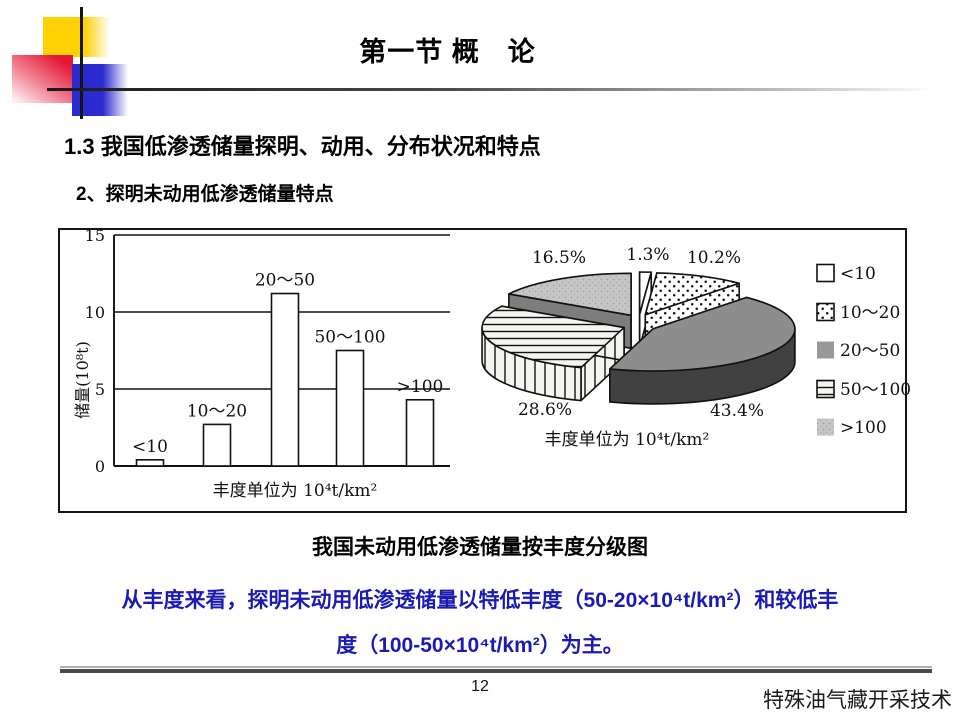  What do you see at coordinates (480, 645) in the screenshot?
I see `body-text-line2: 度（100-50×10⁴t/km²）为主。` at bounding box center [480, 645].